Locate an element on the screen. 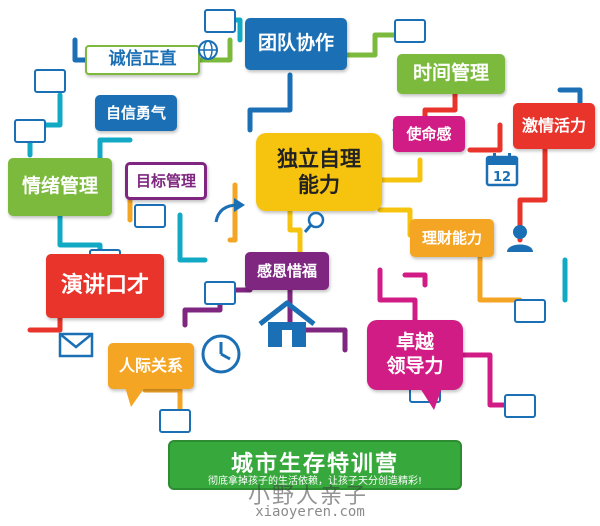 This screenshot has height=526, width=600. node-goal-management: 目标管理 is located at coordinates (166, 181).